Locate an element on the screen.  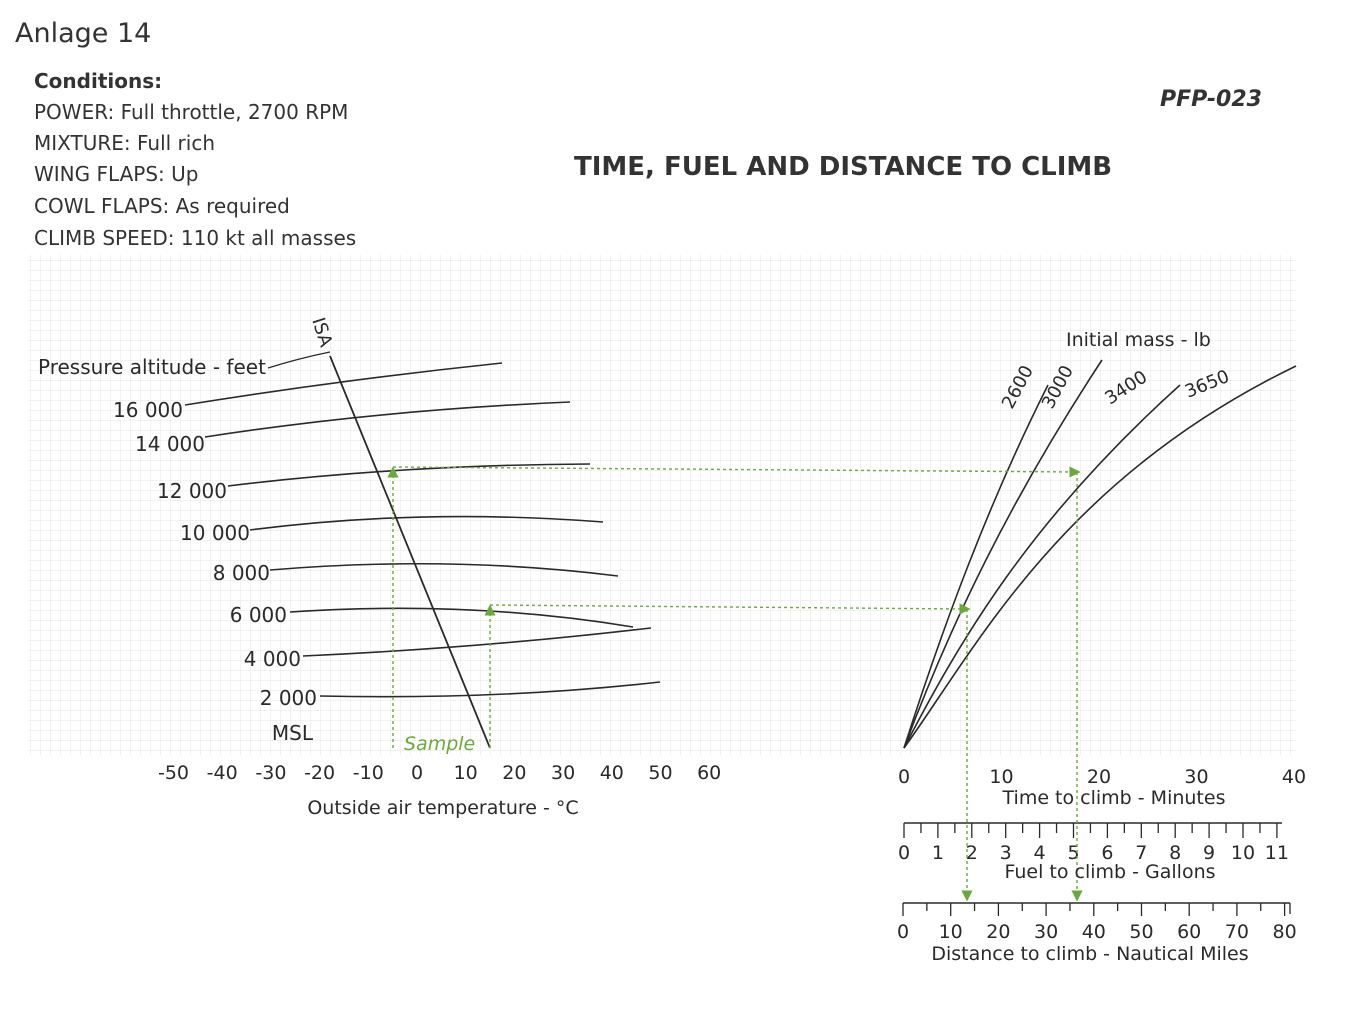
fuel-tick-label: 0 is located at coordinates (904, 853).